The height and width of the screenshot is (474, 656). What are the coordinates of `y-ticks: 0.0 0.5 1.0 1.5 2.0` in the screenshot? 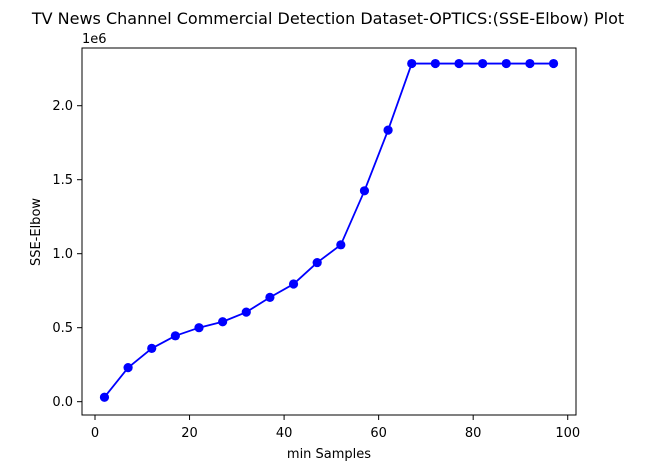 It's located at (67, 254).